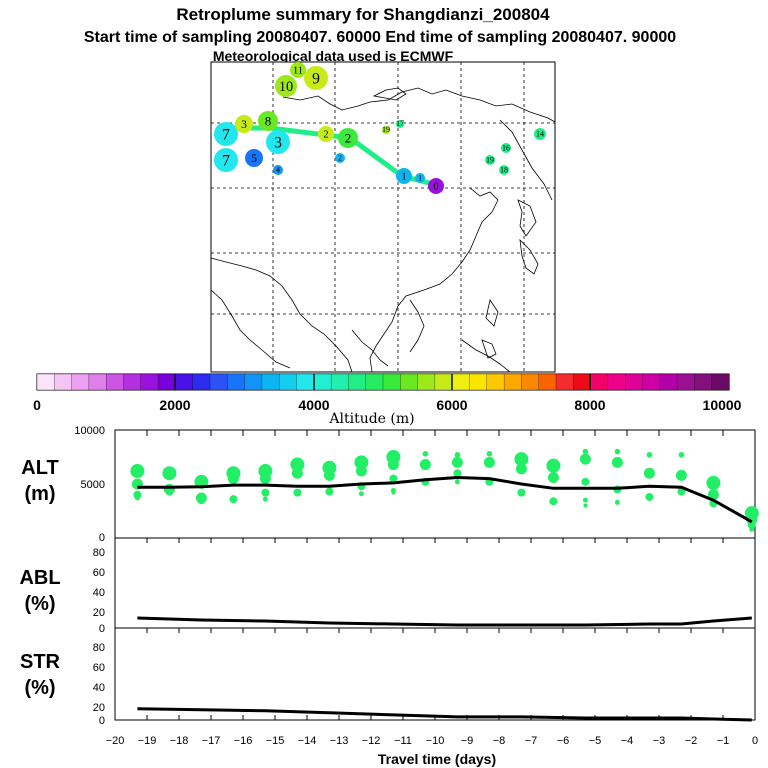 The image size is (768, 768). I want to click on map-cluster-label: 17, so click(400, 123).